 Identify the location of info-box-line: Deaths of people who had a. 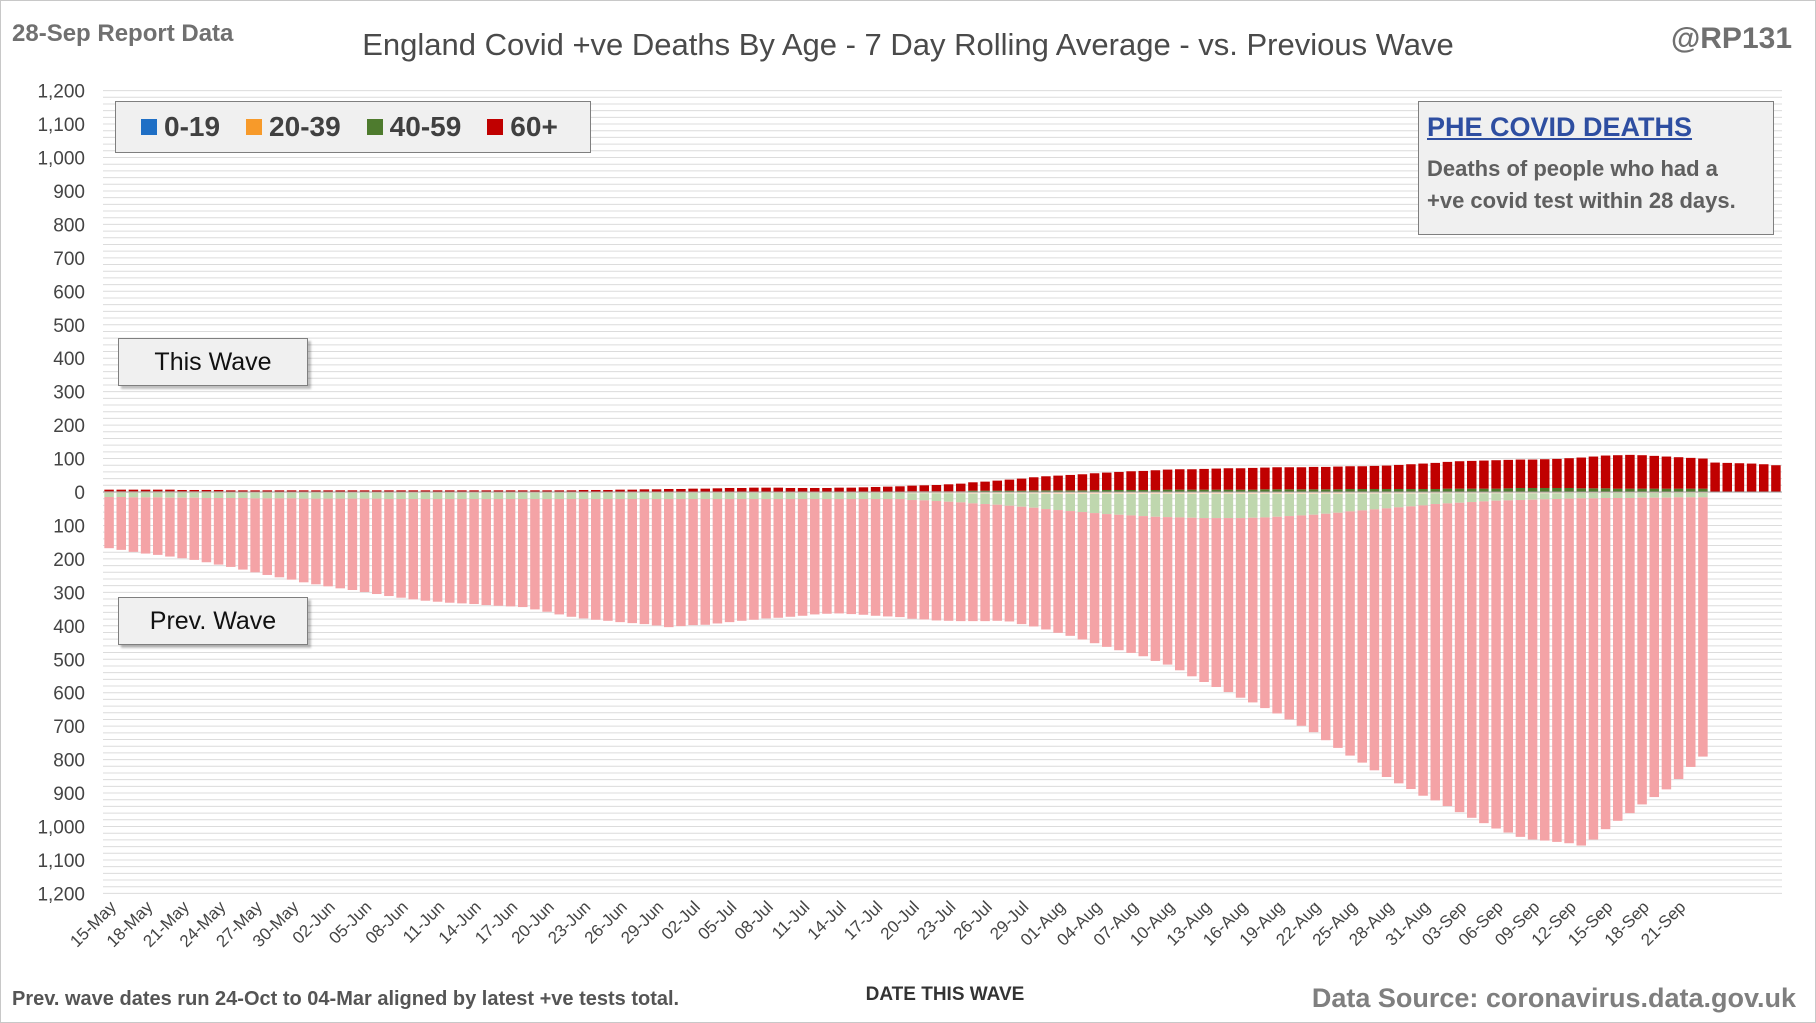
(1572, 168).